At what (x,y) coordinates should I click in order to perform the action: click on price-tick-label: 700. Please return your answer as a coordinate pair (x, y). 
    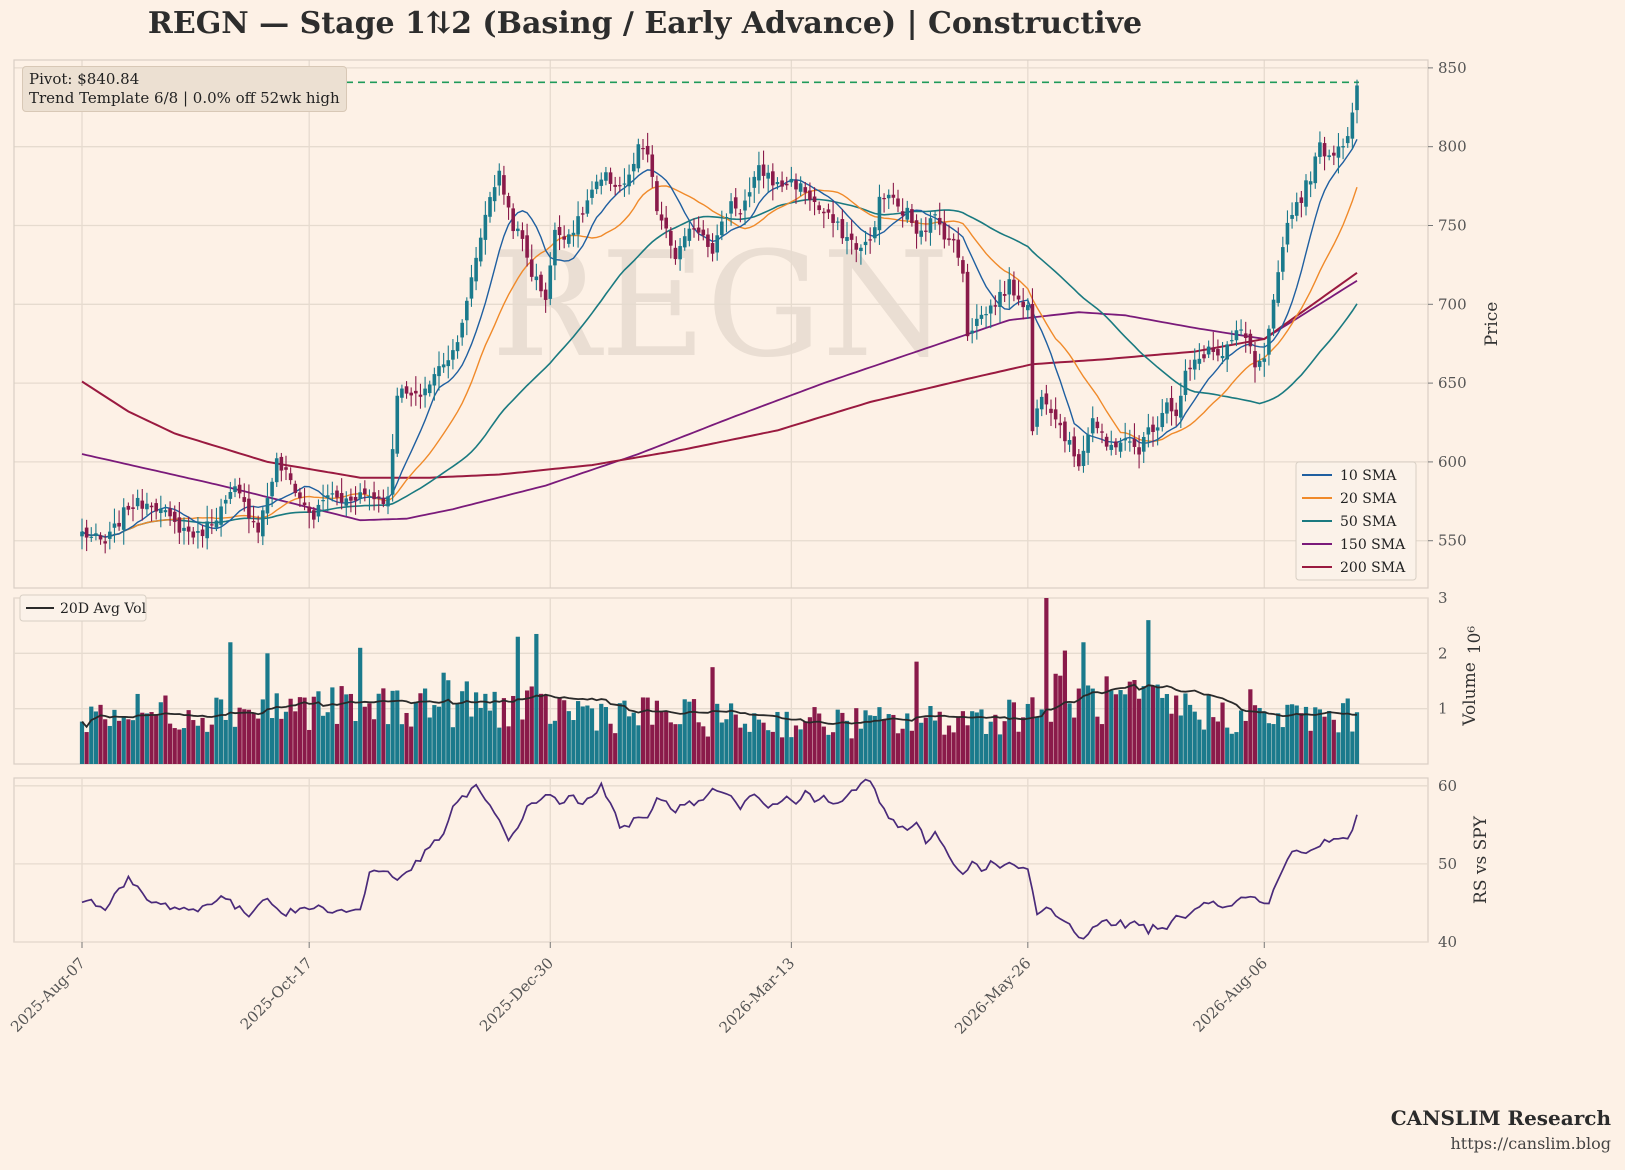
    Looking at the image, I should click on (1452, 304).